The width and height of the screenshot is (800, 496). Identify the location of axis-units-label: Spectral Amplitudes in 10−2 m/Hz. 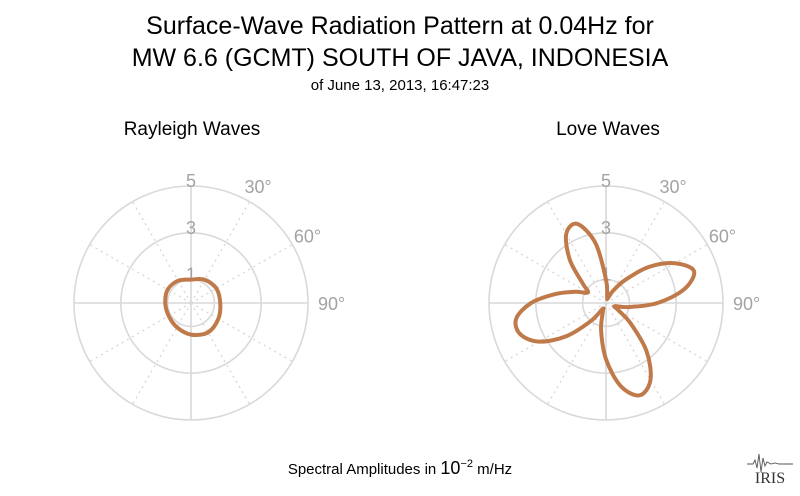
(400, 467).